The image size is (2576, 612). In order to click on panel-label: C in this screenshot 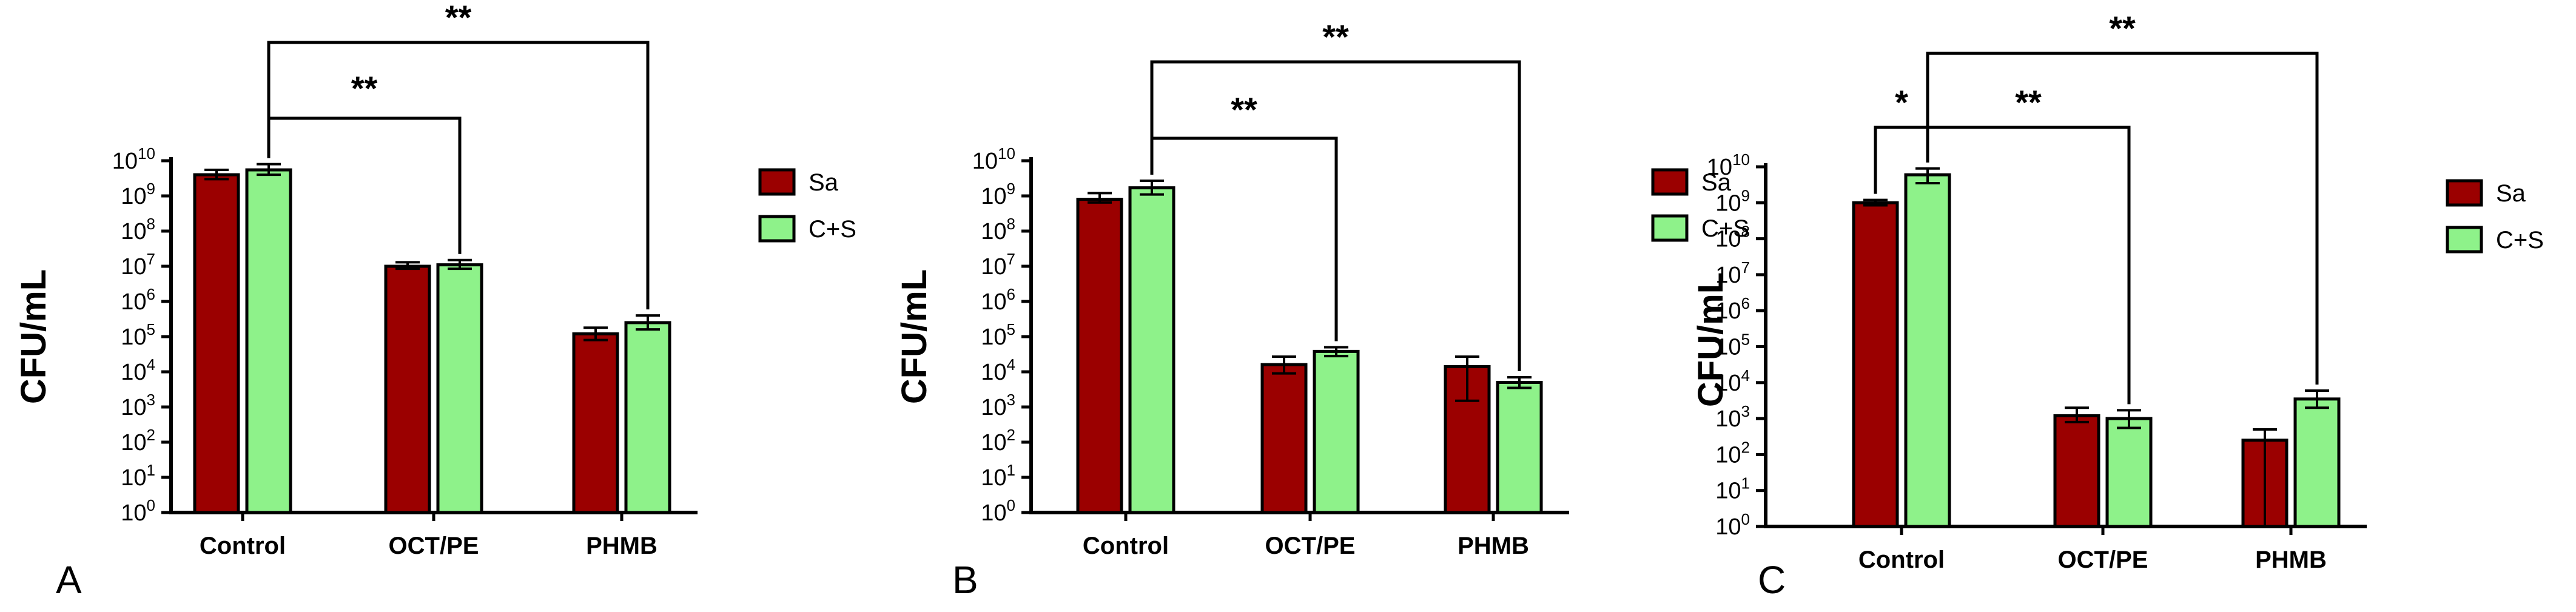, I will do `click(1772, 580)`.